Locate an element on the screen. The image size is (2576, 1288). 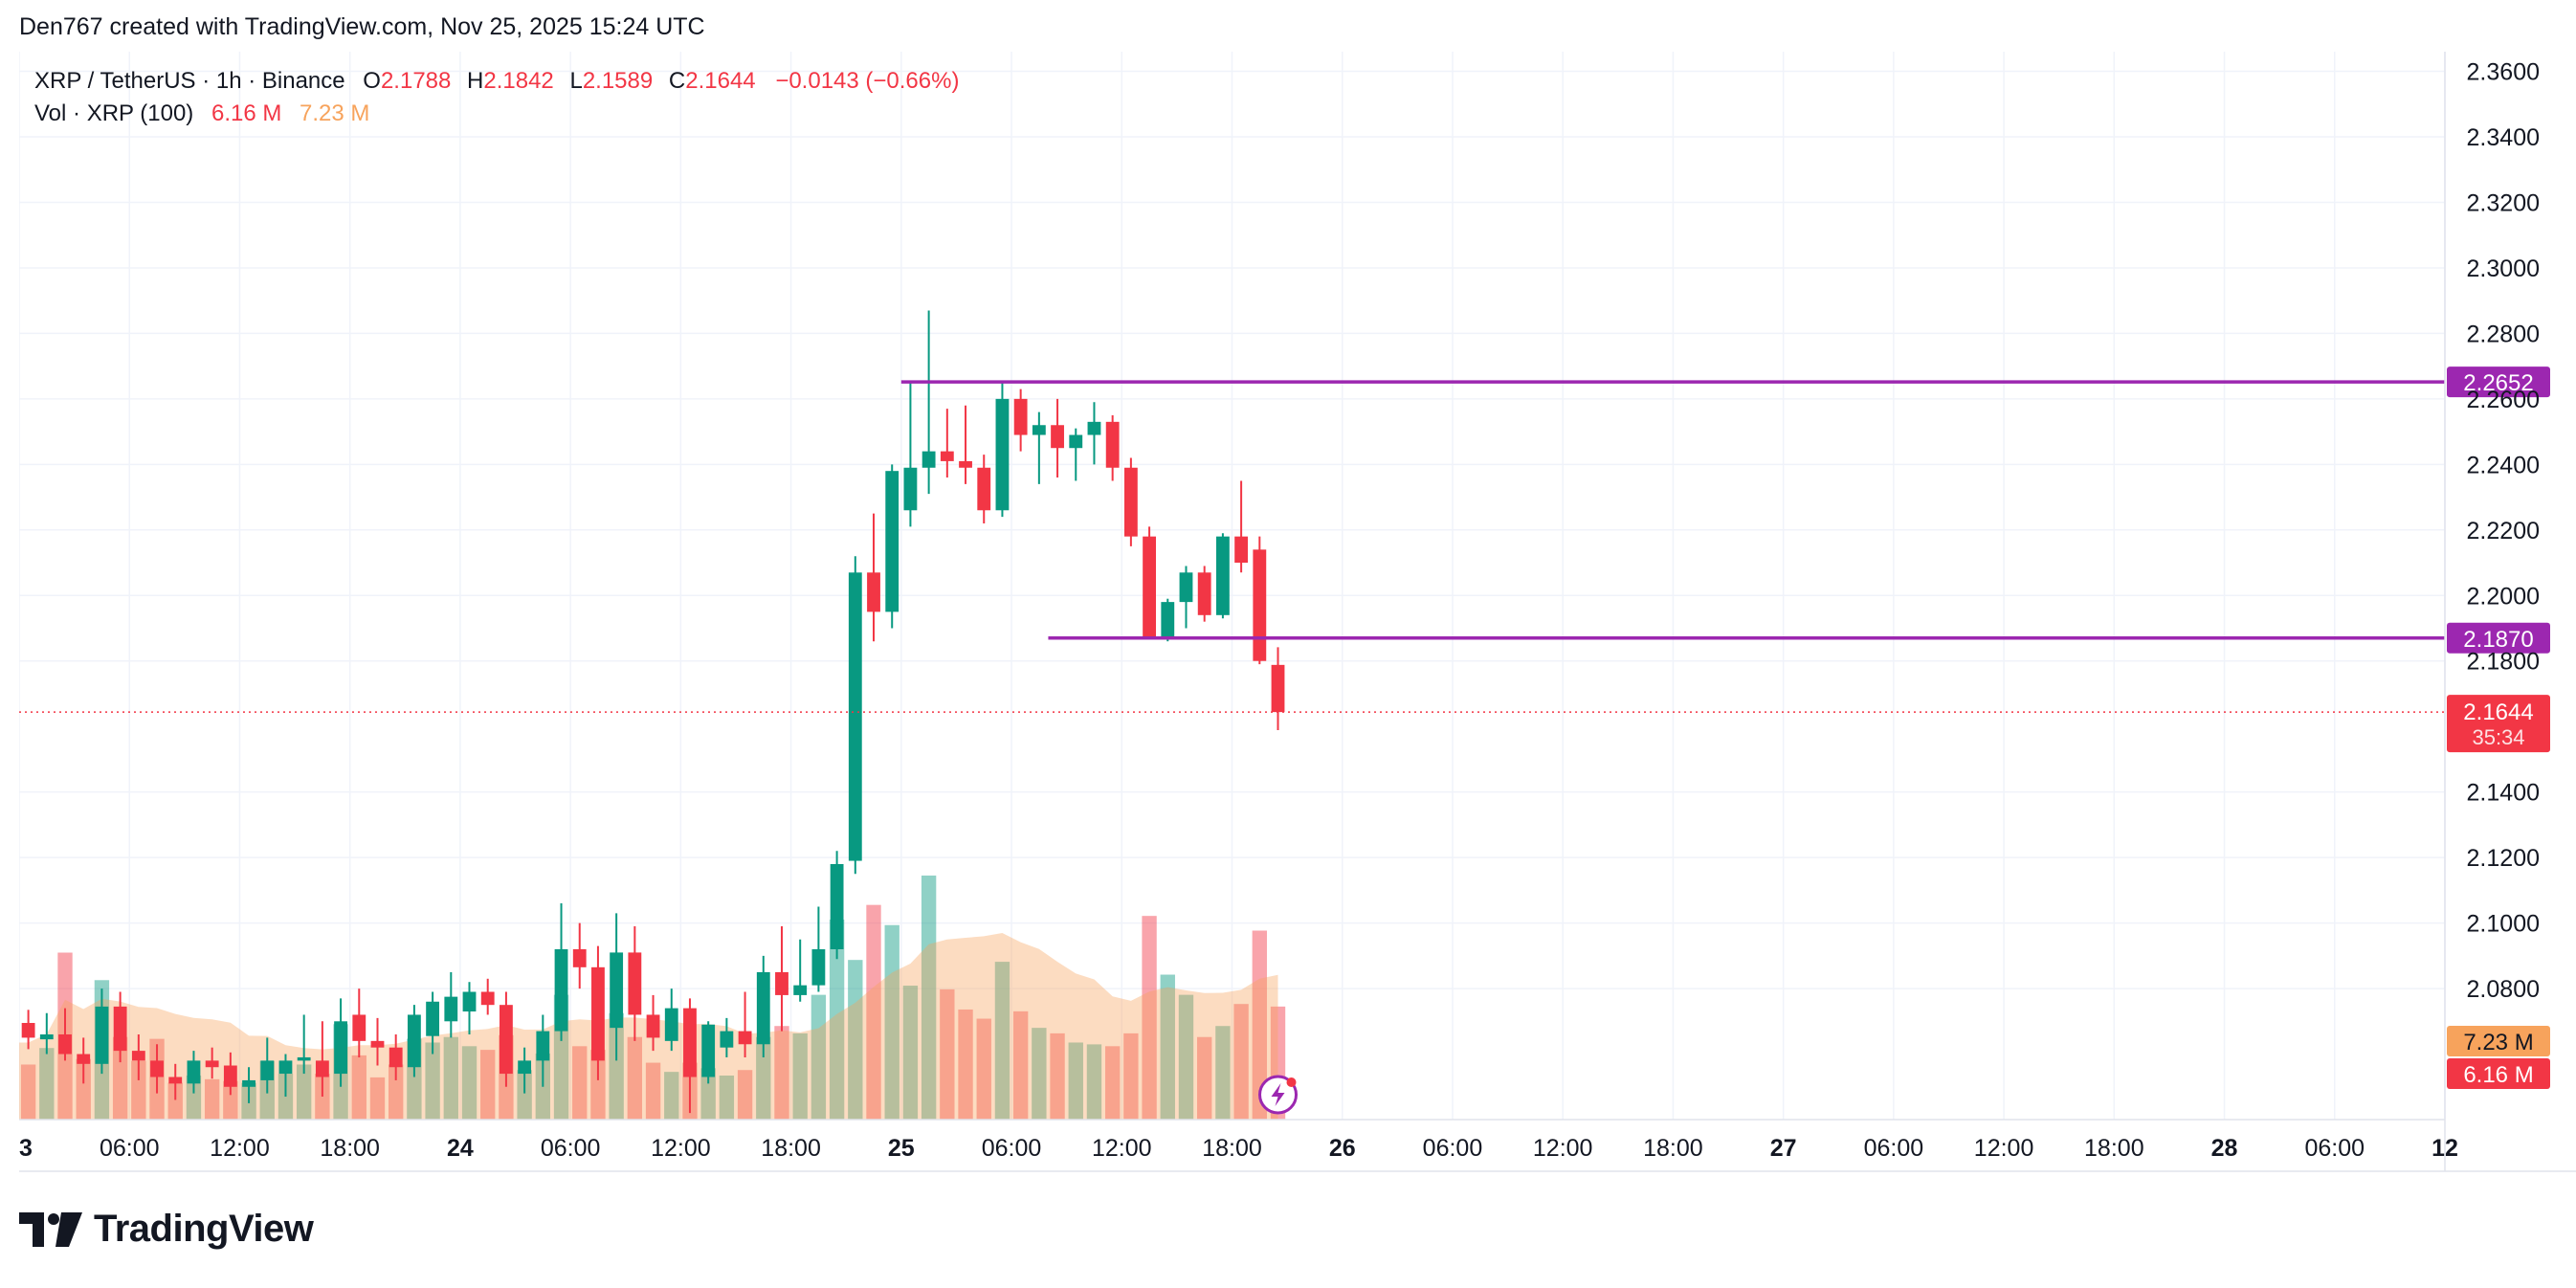
x-tick-label: 24 is located at coordinates (460, 1148).